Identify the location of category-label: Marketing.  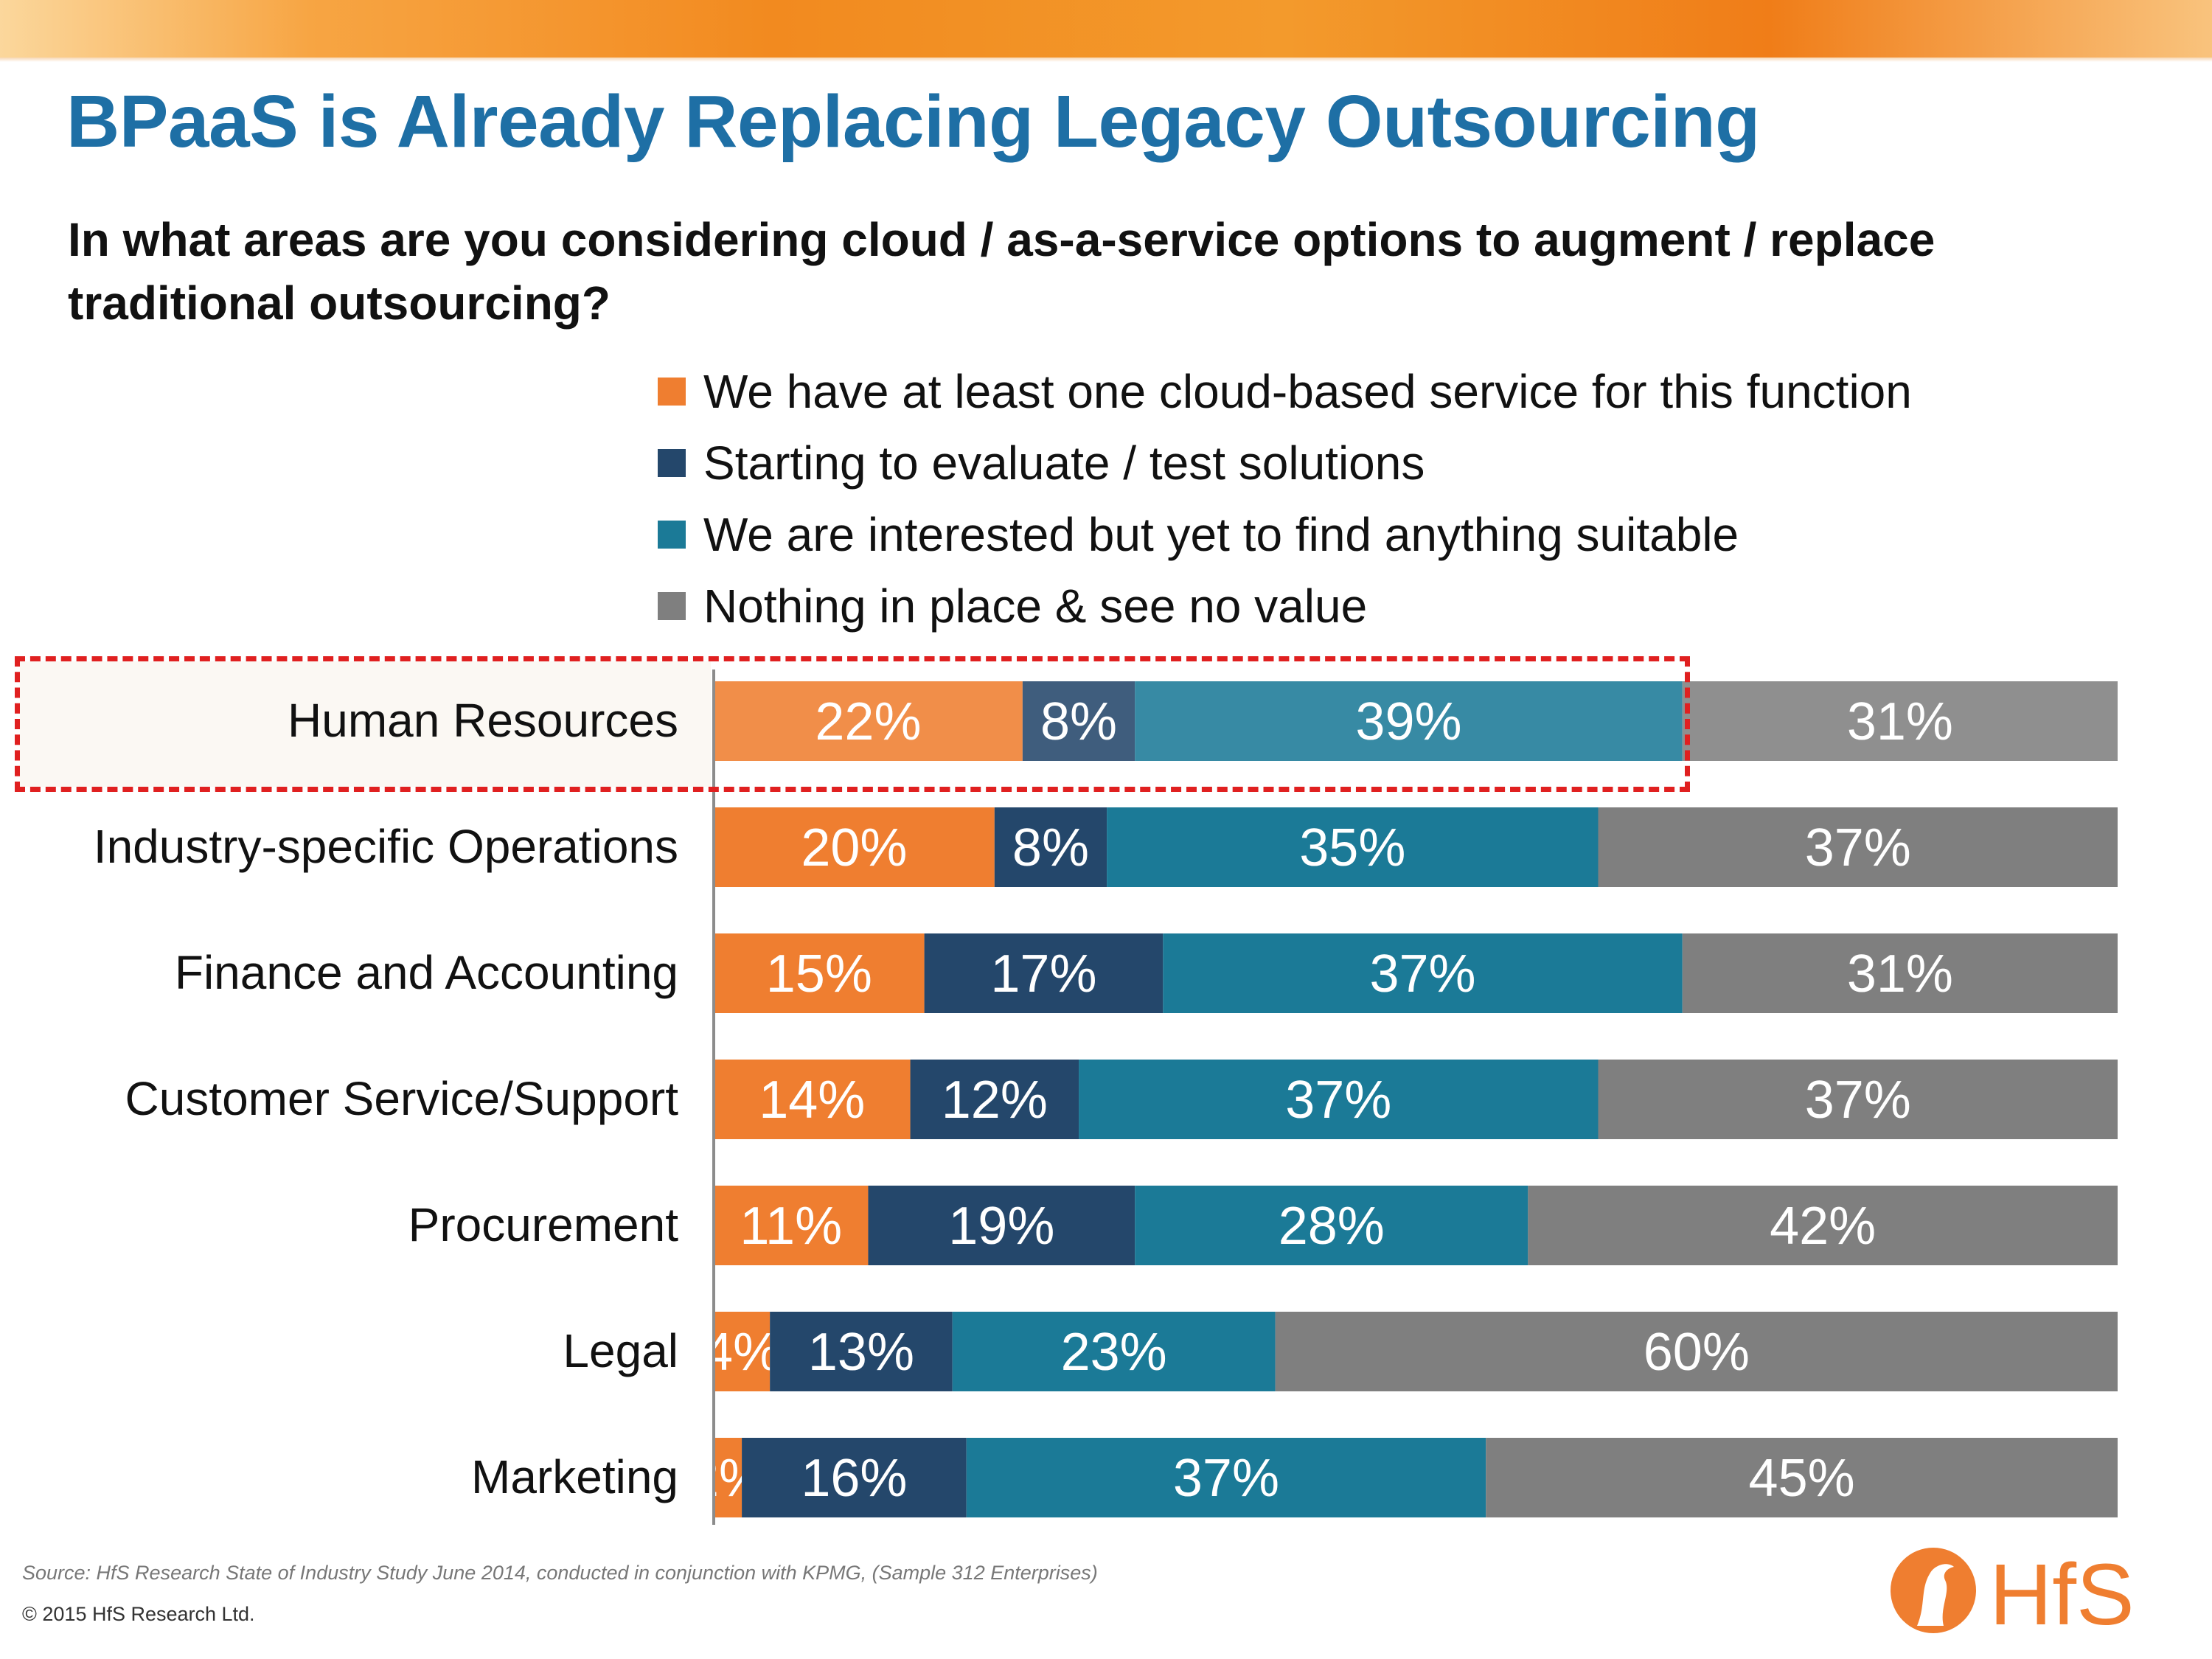
(574, 1476).